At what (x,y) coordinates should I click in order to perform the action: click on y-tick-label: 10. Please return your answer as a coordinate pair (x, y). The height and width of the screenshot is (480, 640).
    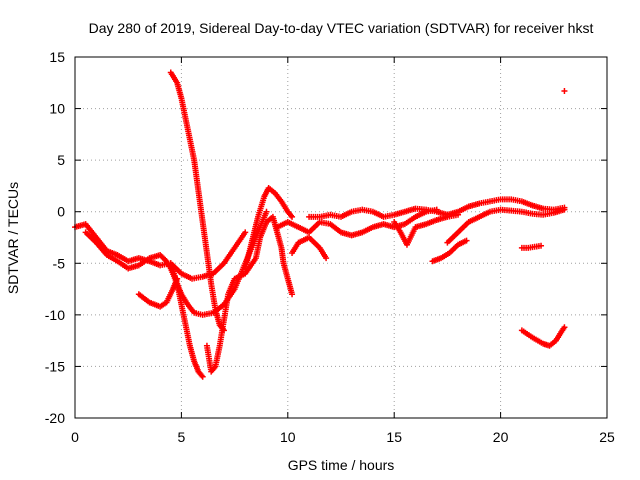
    Looking at the image, I should click on (57, 109).